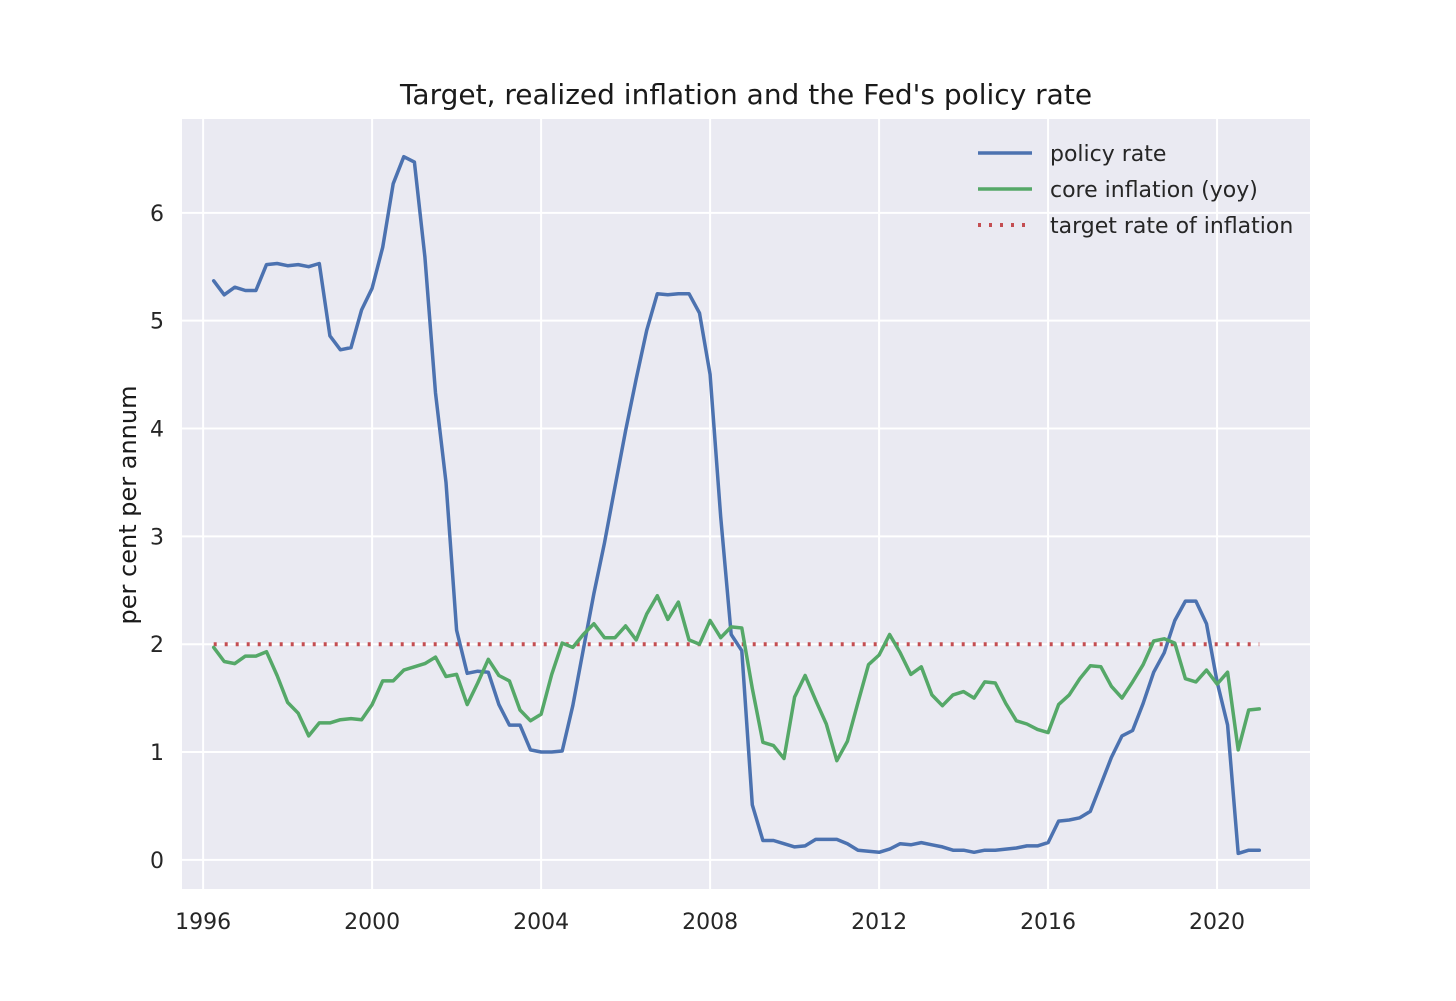  I want to click on legend-label: policy rate, so click(1108, 154).